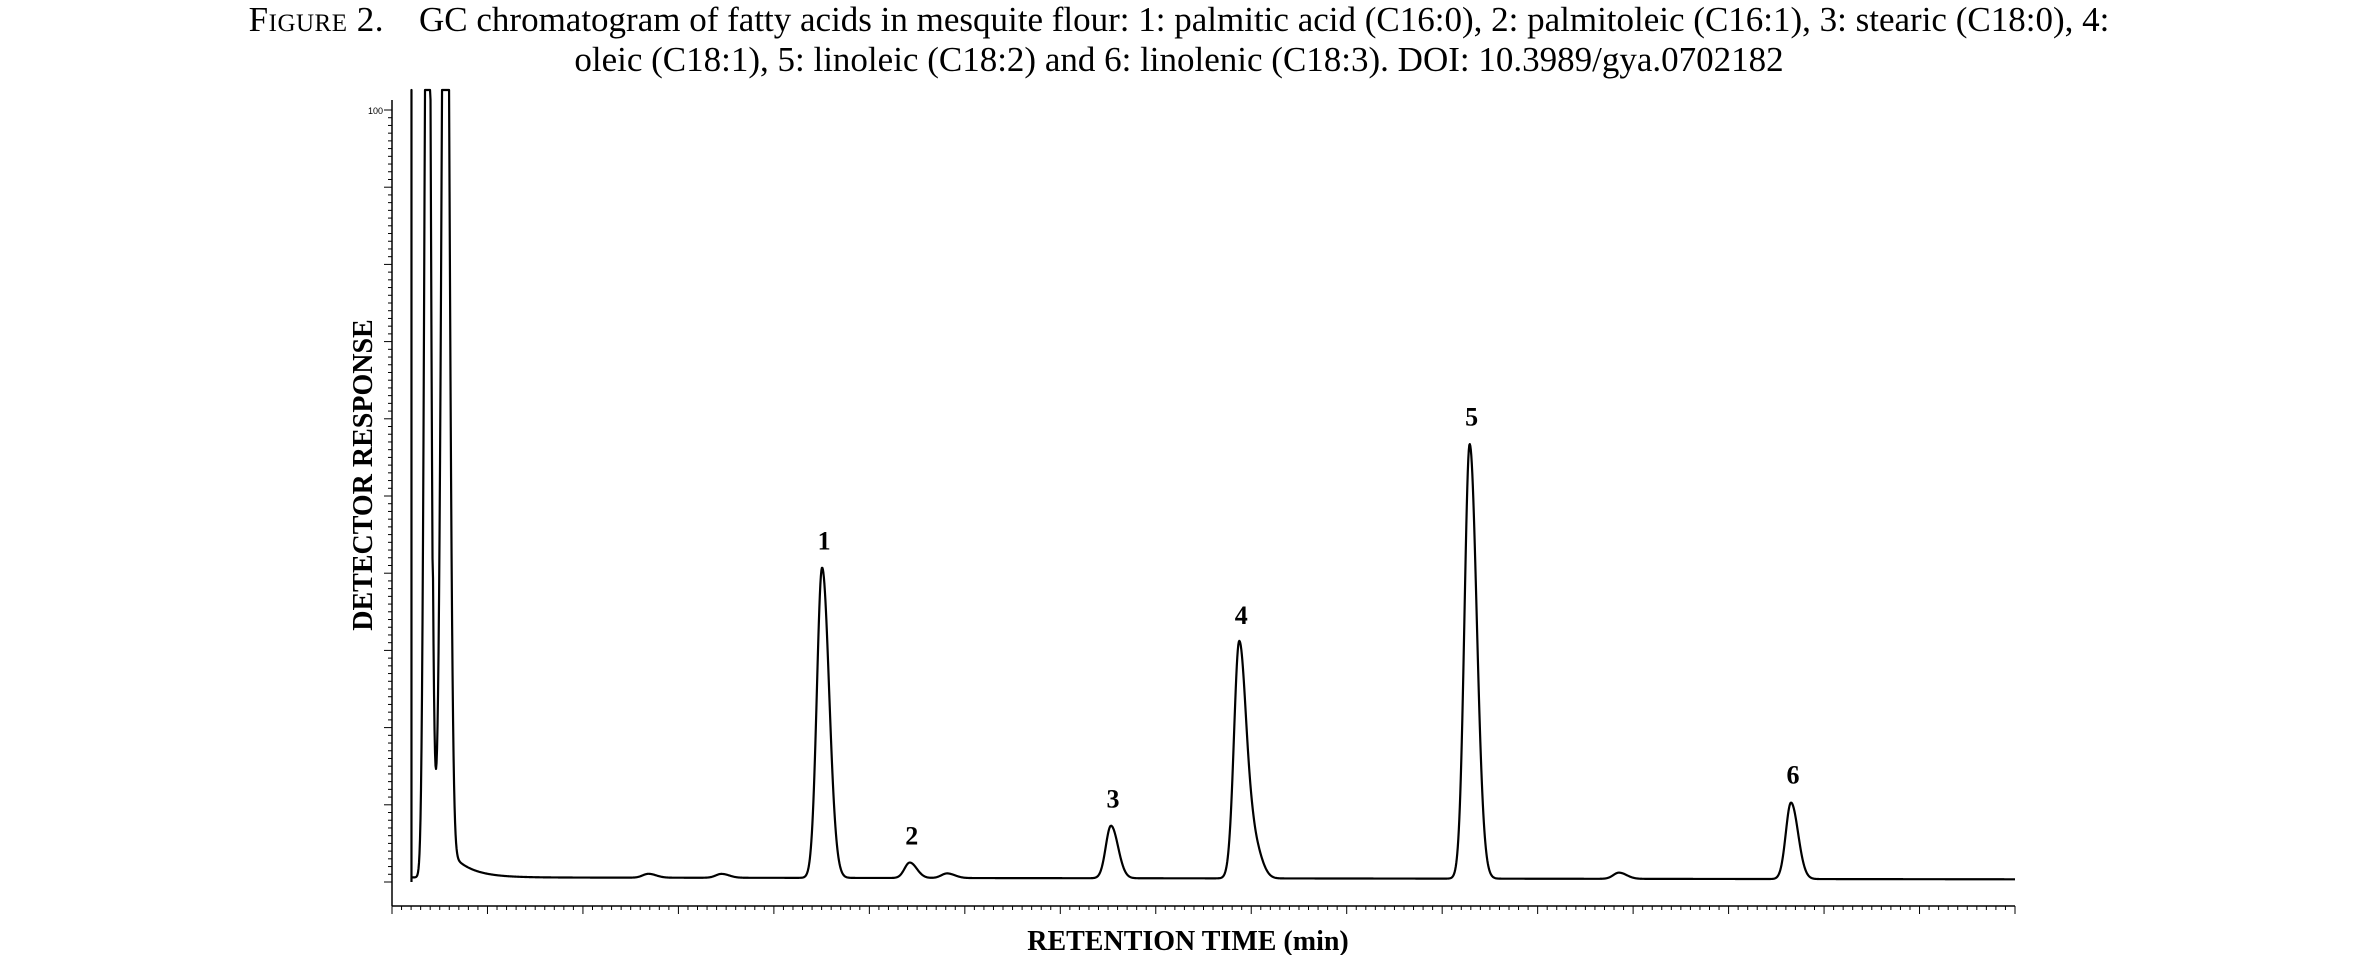 This screenshot has height=955, width=2358. Describe the element at coordinates (824, 541) in the screenshot. I see `peak-label-1: 1` at that location.